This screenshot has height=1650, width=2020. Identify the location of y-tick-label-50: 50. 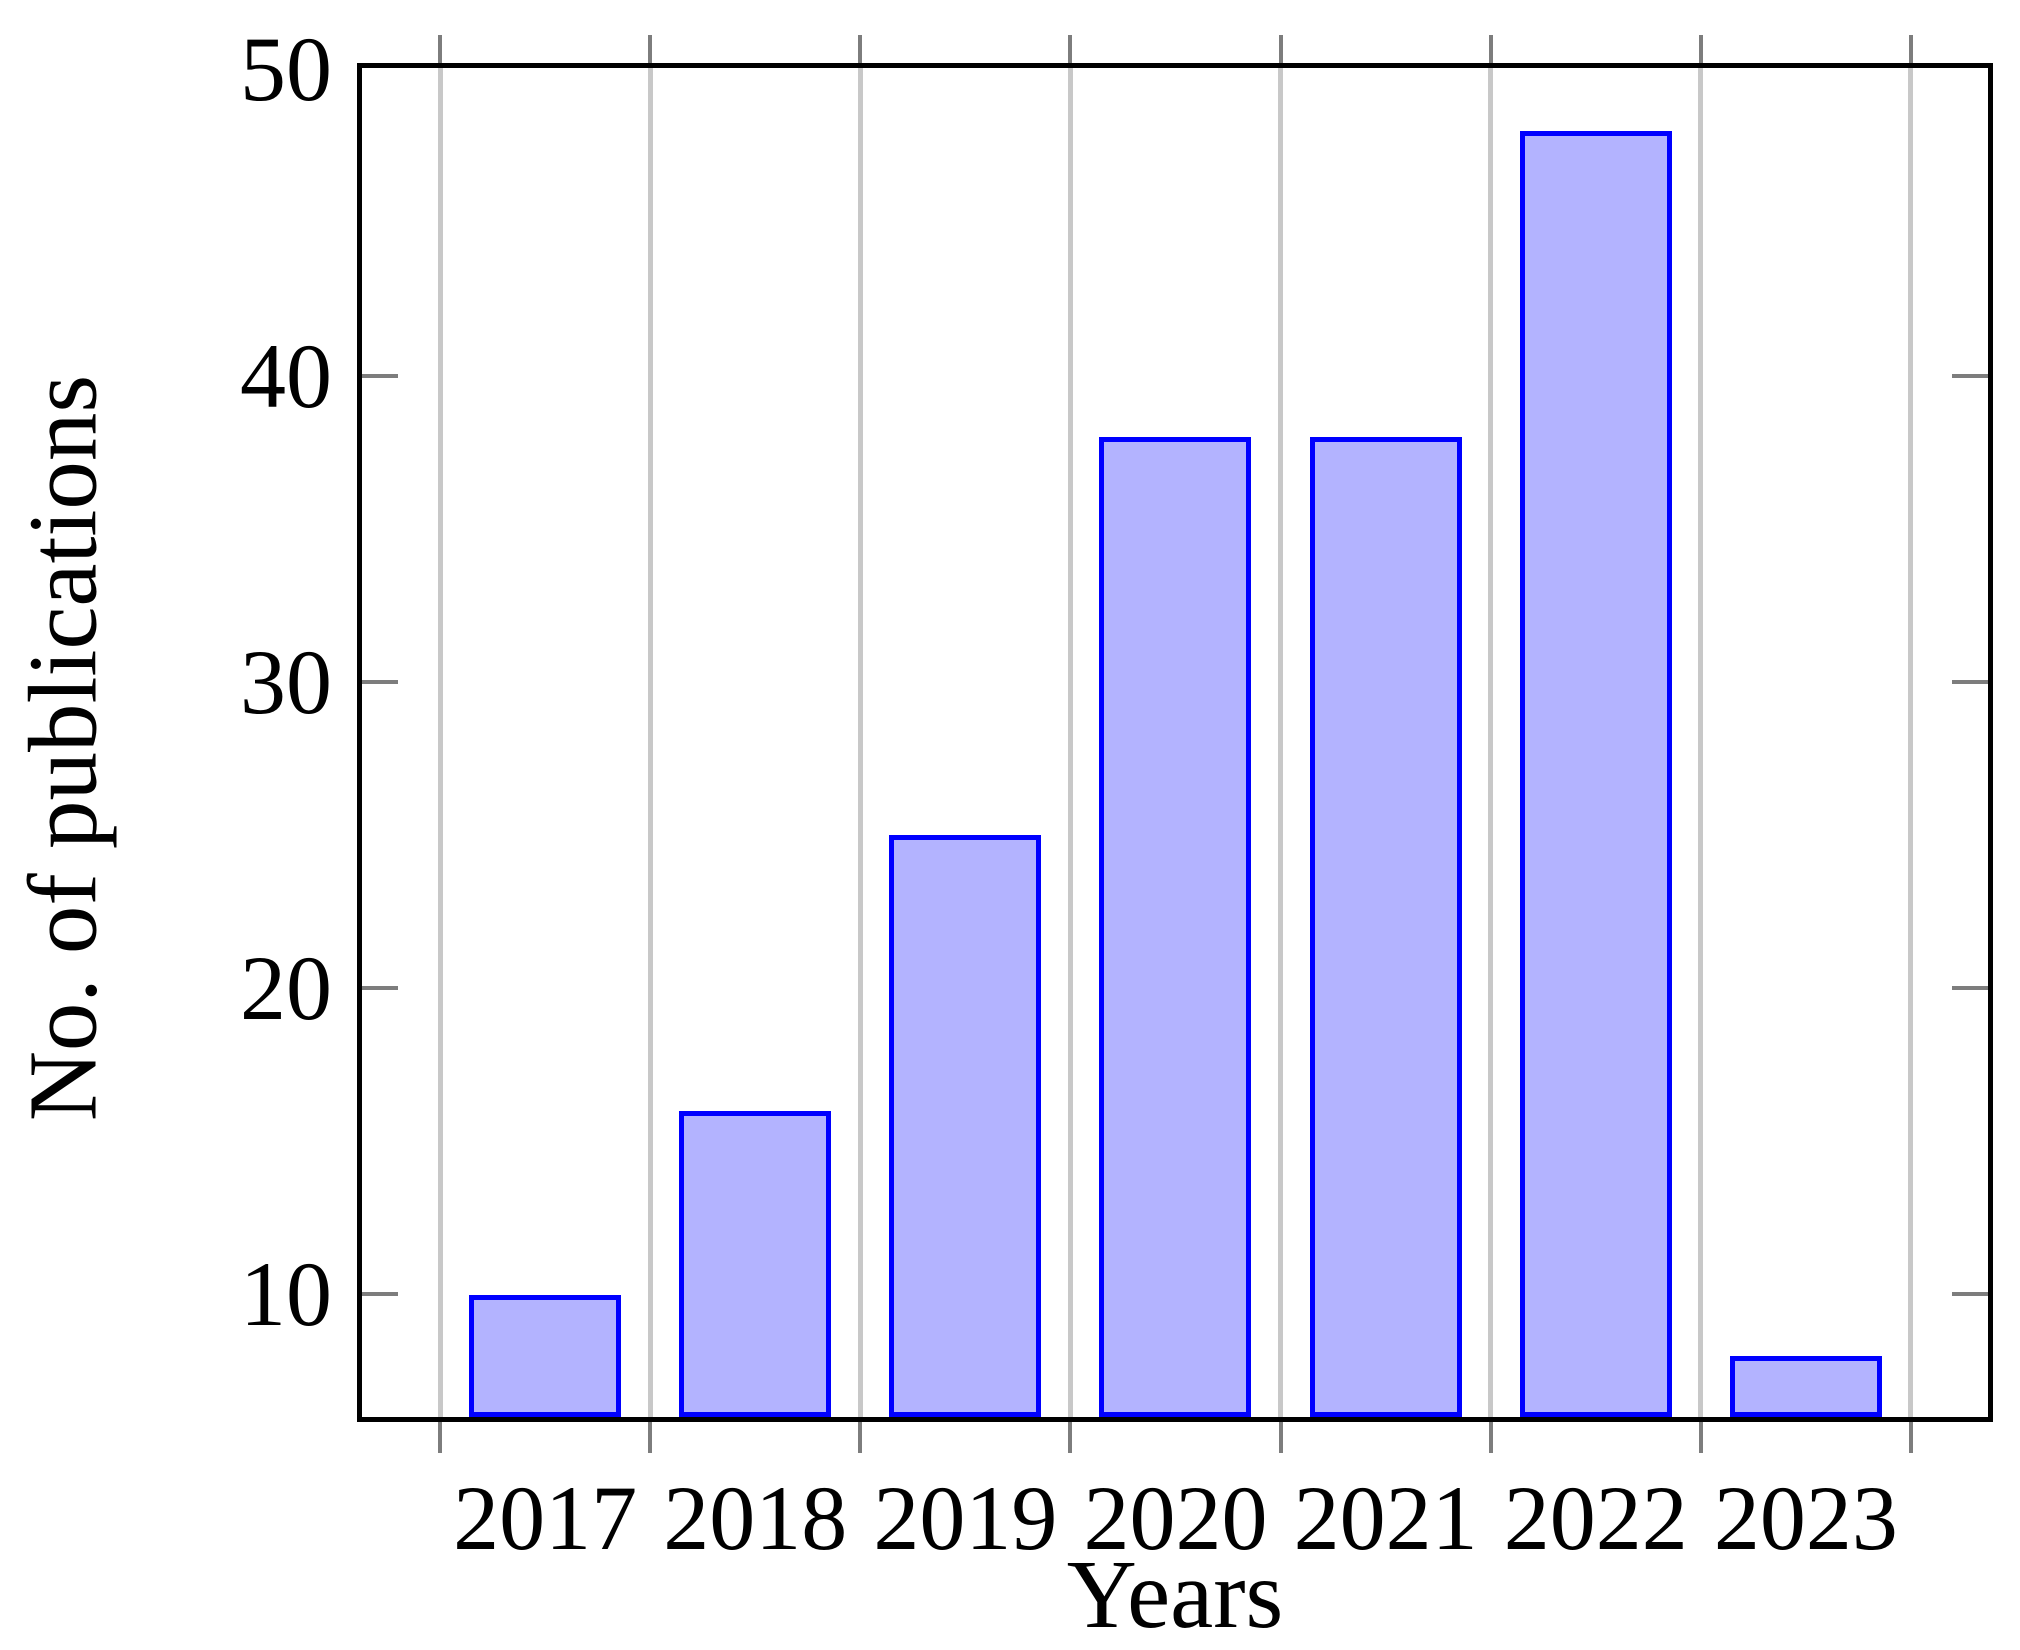
(286, 69).